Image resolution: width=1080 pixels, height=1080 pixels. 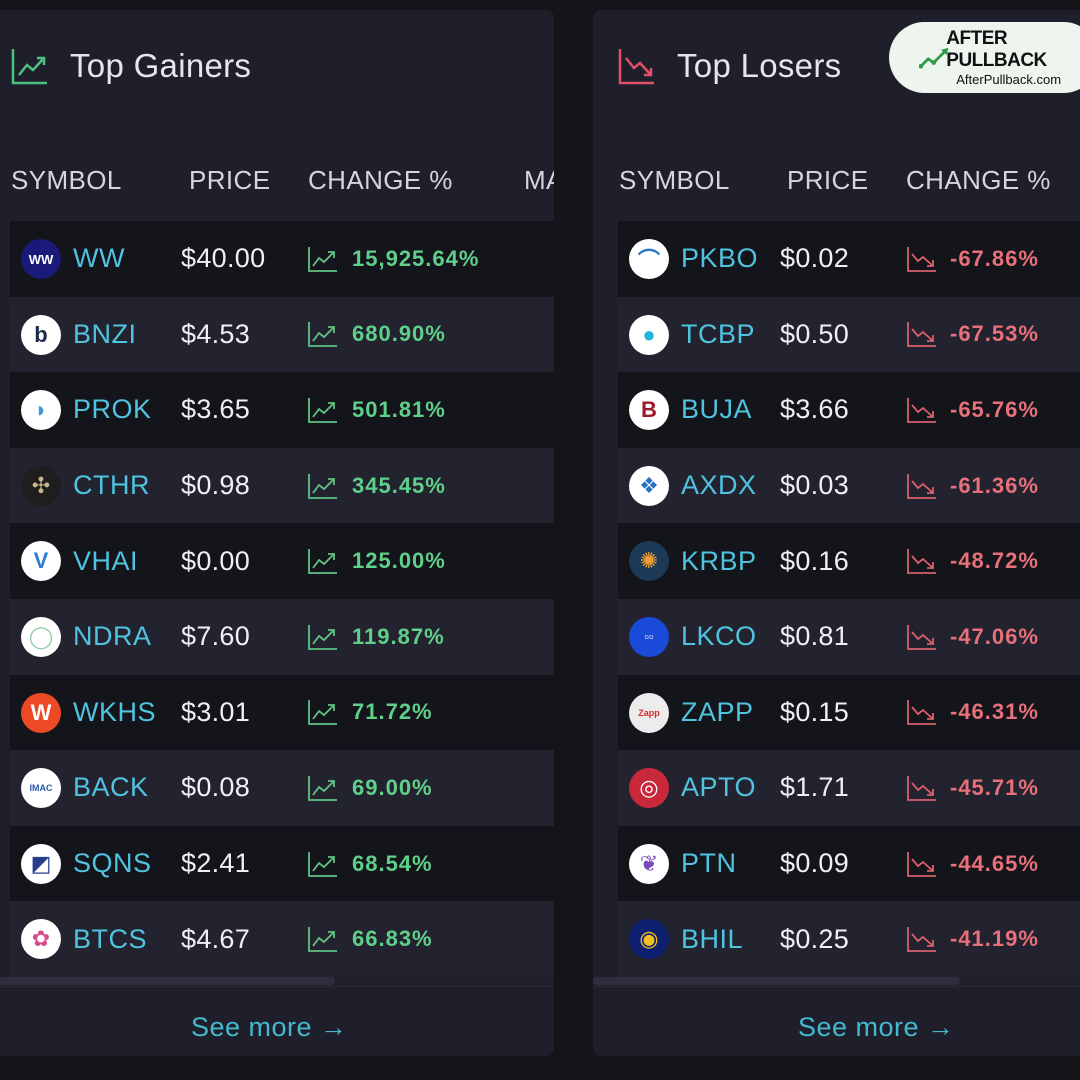 What do you see at coordinates (277, 986) in the screenshot?
I see `gainers-divider` at bounding box center [277, 986].